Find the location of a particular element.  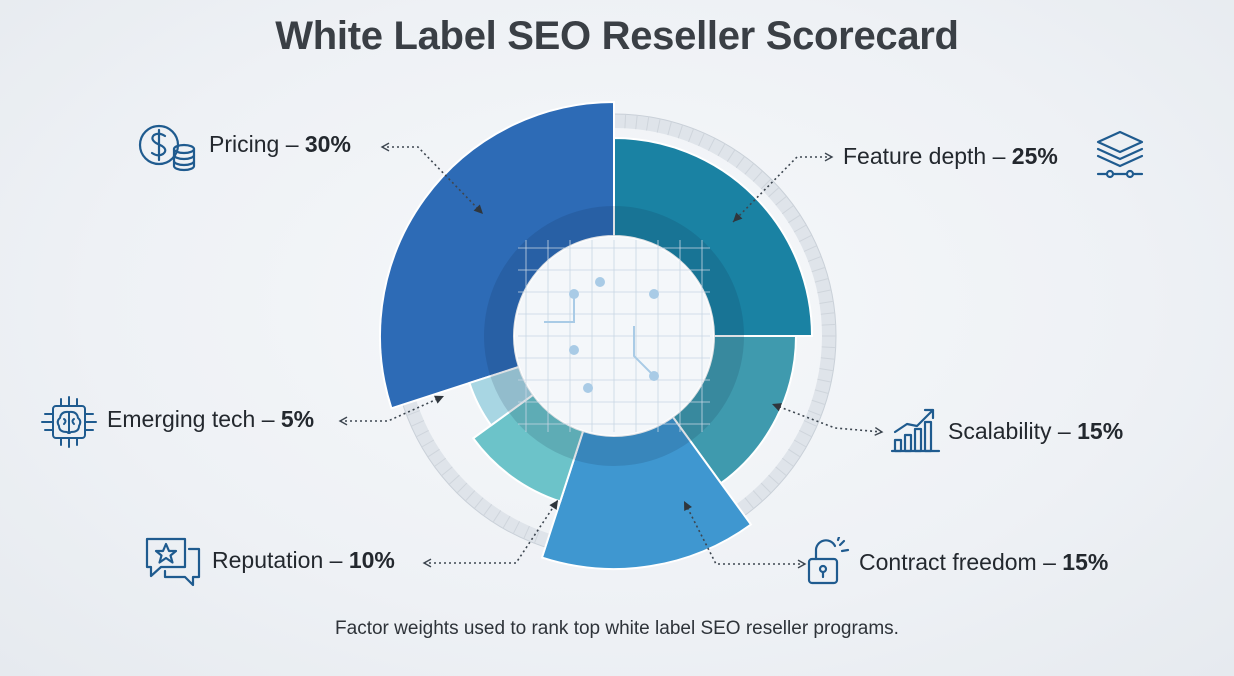

slice-reputation is located at coordinates (528, 448).